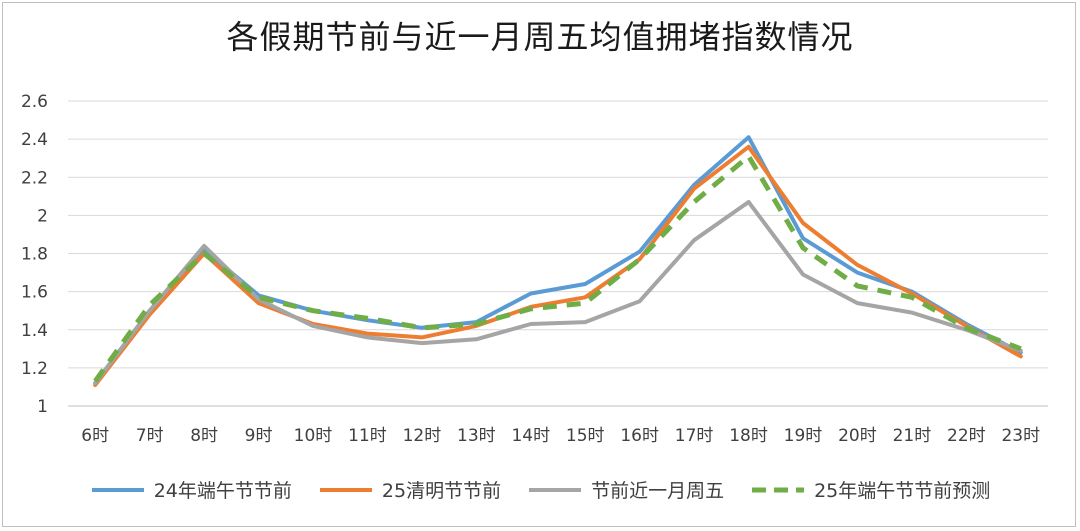 This screenshot has width=1080, height=531. I want to click on x-tick-label: 6时, so click(95, 436).